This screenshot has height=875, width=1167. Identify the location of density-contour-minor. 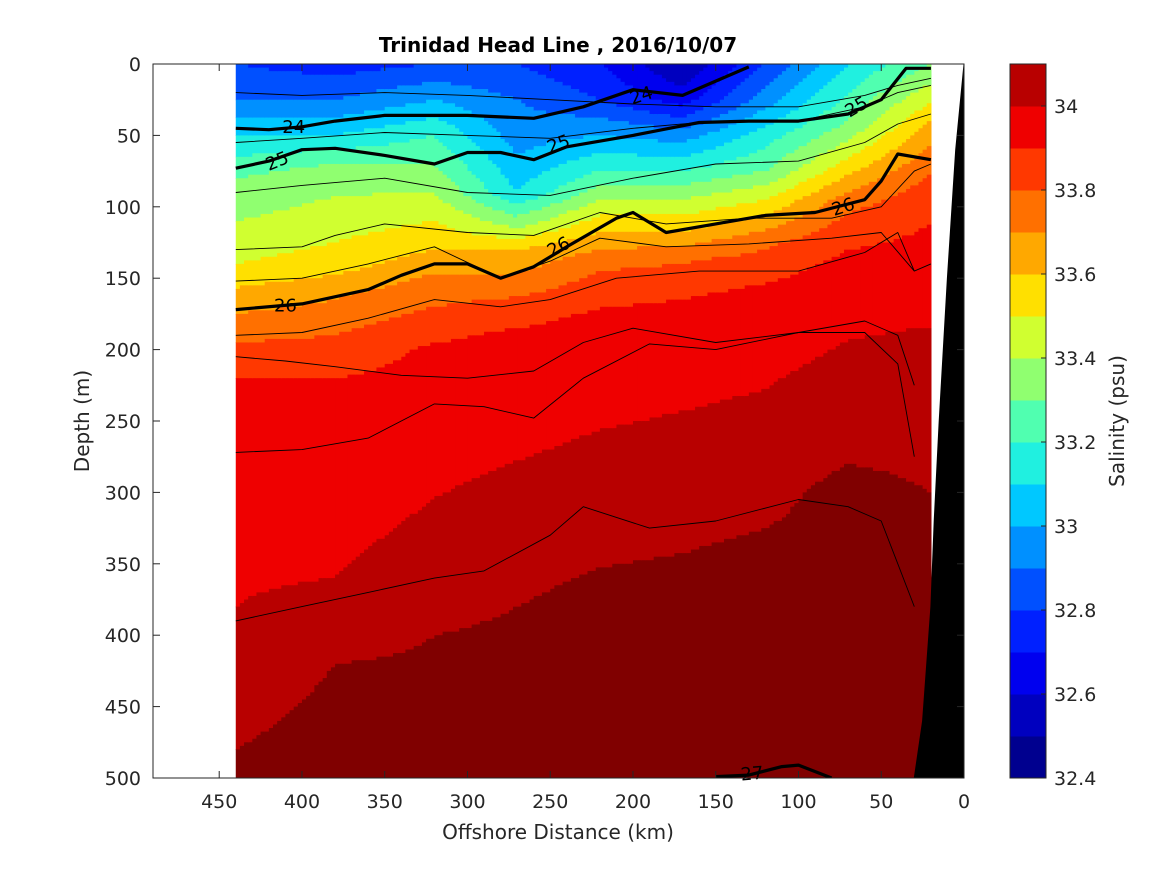
(575, 560).